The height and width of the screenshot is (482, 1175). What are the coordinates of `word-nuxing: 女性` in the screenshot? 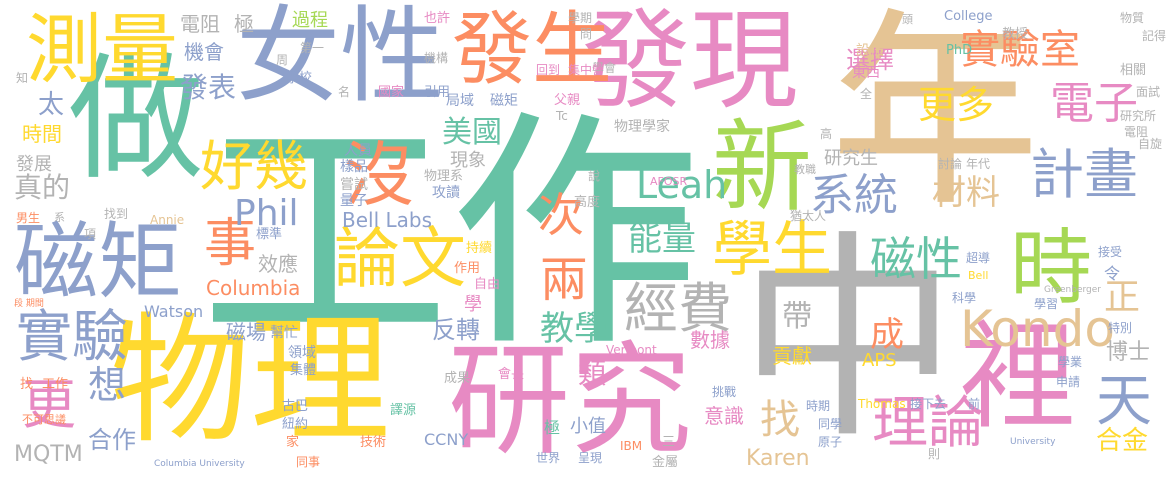 It's located at (340, 58).